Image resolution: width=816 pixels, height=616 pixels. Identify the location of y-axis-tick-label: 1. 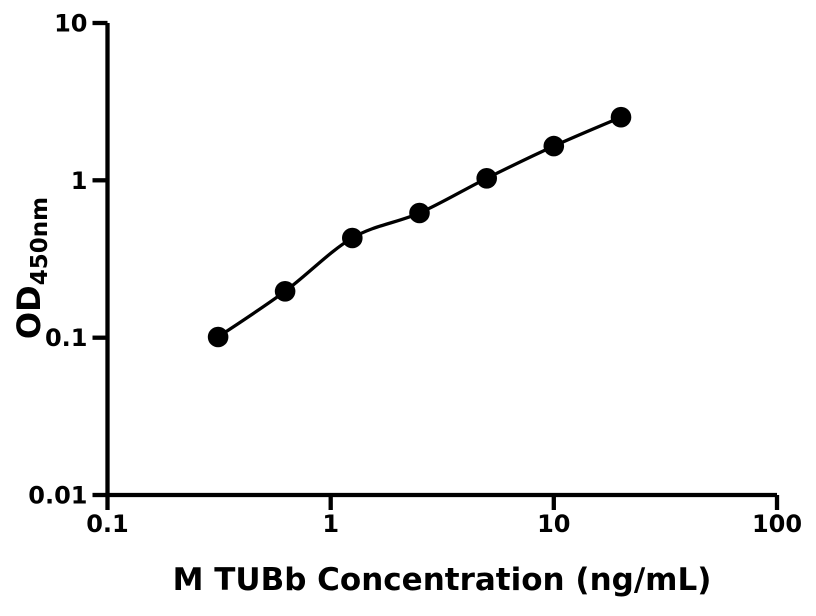
(79, 181).